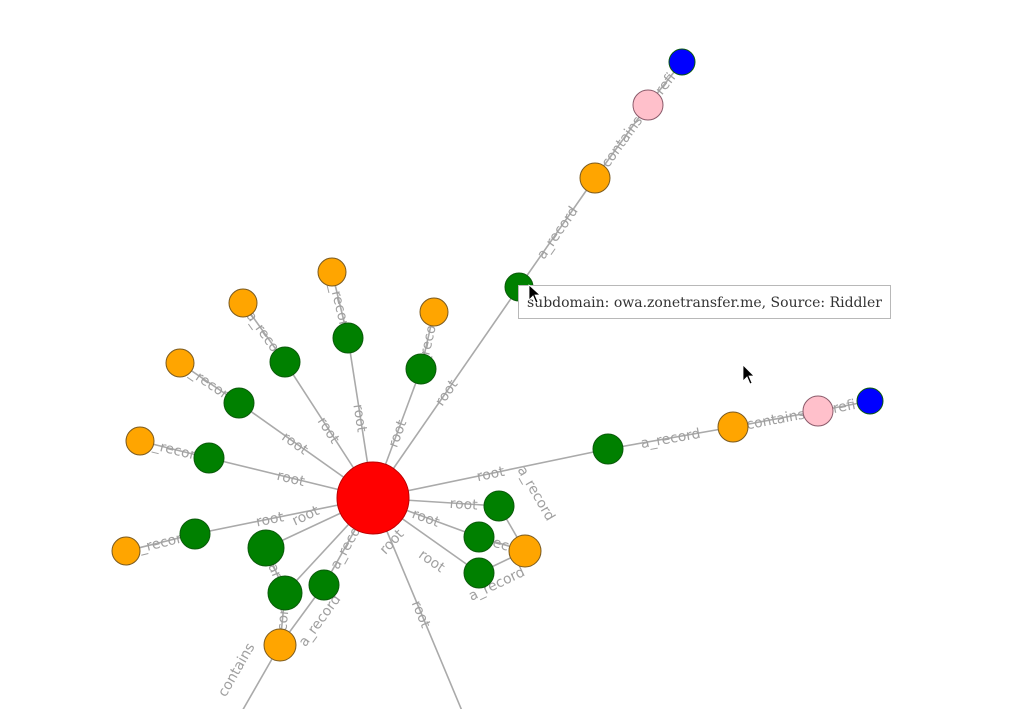 The width and height of the screenshot is (1030, 709). I want to click on root-node, so click(373, 498).